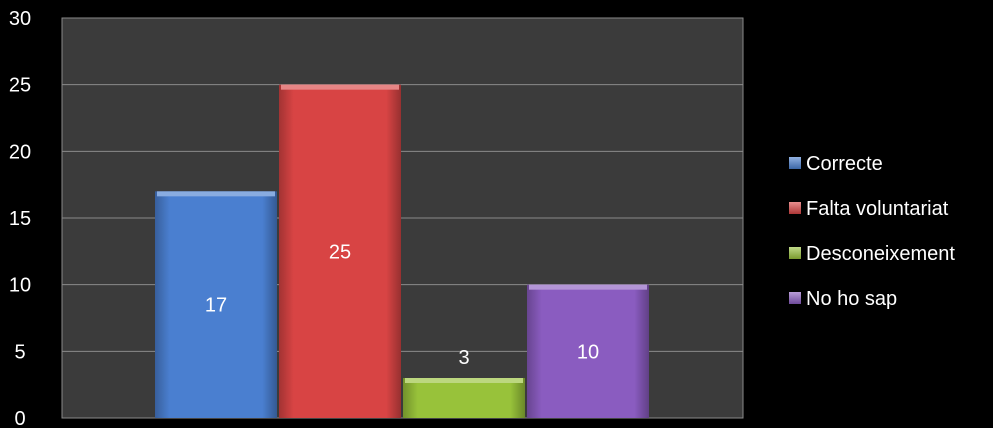  I want to click on y-tick-label: 15, so click(20, 219).